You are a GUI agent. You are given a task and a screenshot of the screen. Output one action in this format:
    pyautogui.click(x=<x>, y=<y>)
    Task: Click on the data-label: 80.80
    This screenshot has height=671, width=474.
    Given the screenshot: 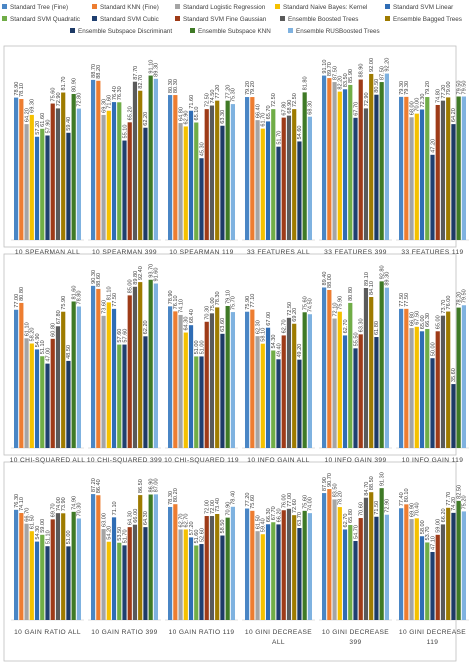 What is the action you would take?
    pyautogui.click(x=351, y=294)
    